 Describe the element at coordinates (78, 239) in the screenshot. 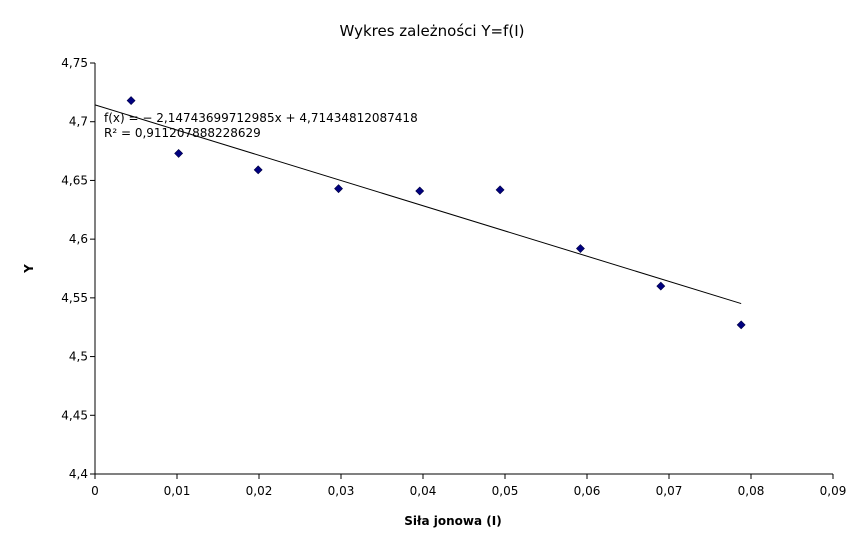

I see `y-tick-label: 4,6` at that location.